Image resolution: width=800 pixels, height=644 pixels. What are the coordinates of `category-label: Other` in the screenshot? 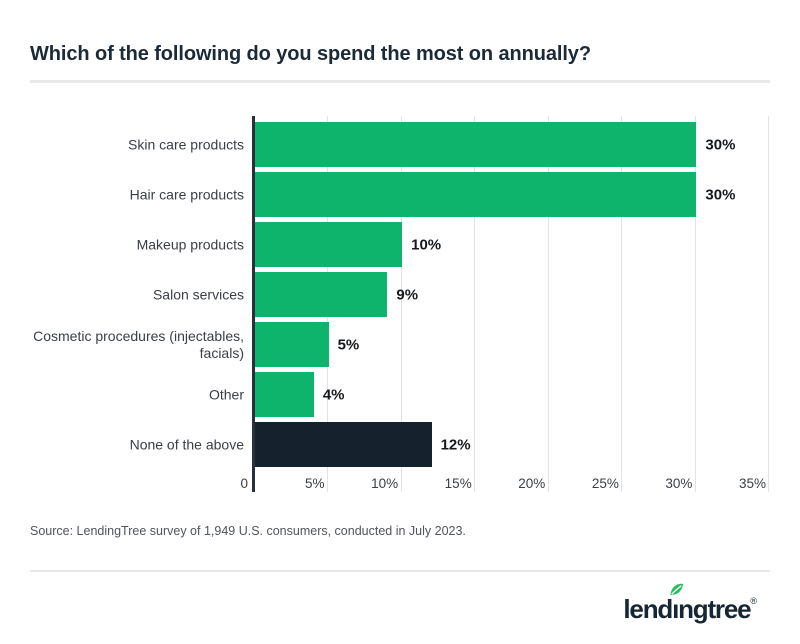 It's located at (226, 394).